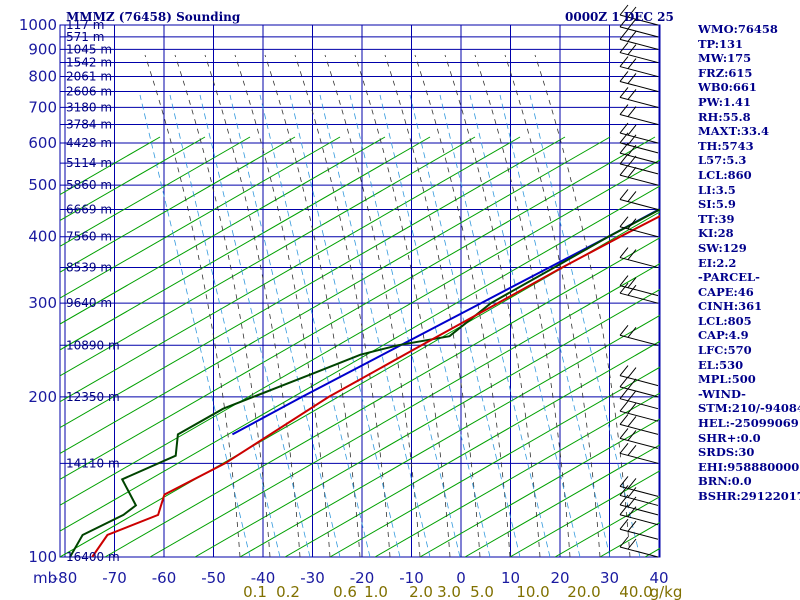 This screenshot has height=600, width=800. Describe the element at coordinates (89, 303) in the screenshot. I see `height-label: 9640 m` at that location.